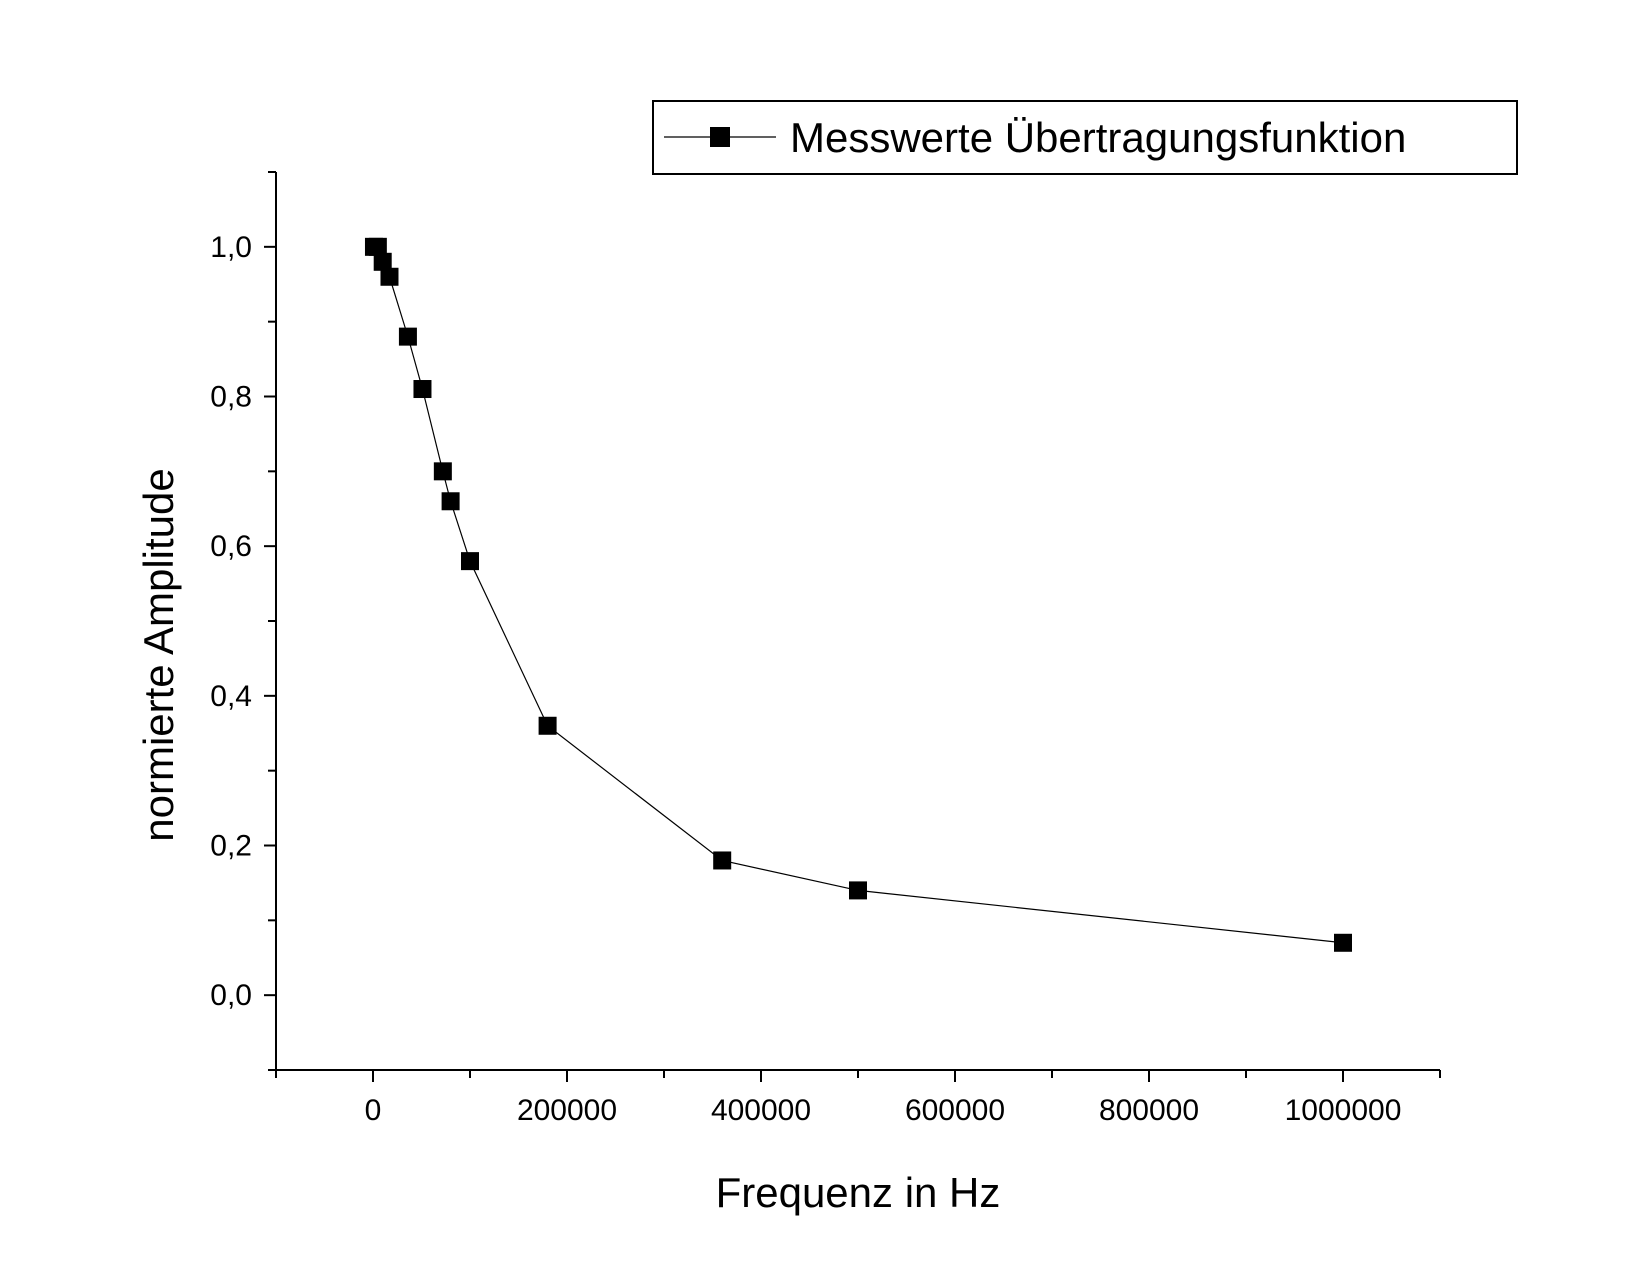 The width and height of the screenshot is (1650, 1274). I want to click on x-tick-label: 0, so click(373, 1110).